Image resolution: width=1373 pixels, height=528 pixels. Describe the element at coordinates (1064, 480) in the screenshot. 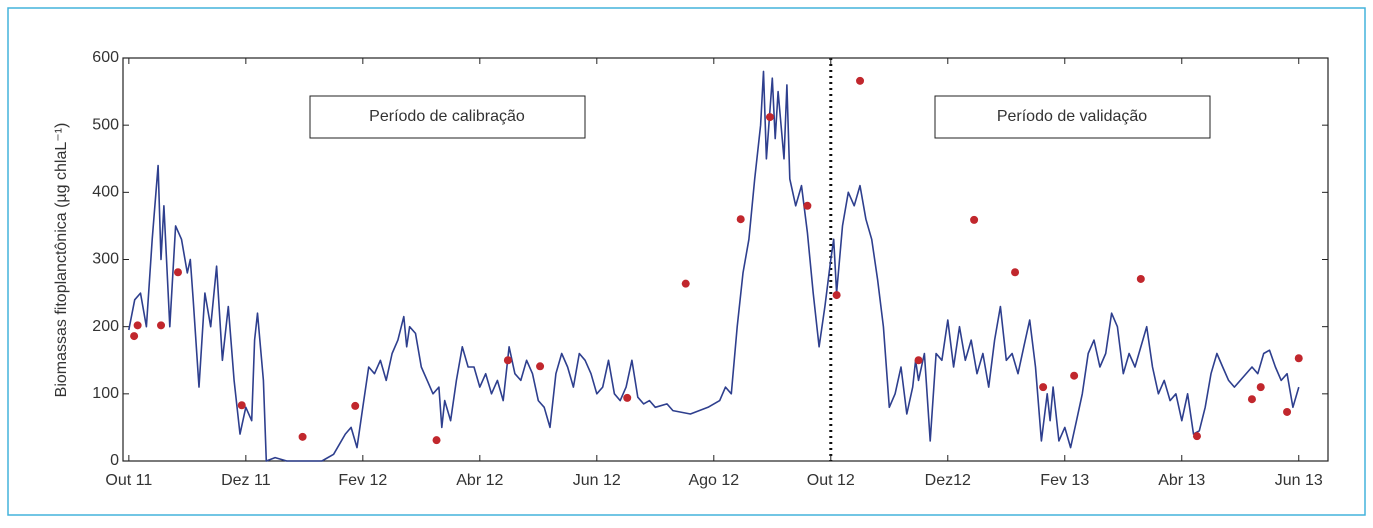

I see `x-tick-label: Fev 13` at that location.